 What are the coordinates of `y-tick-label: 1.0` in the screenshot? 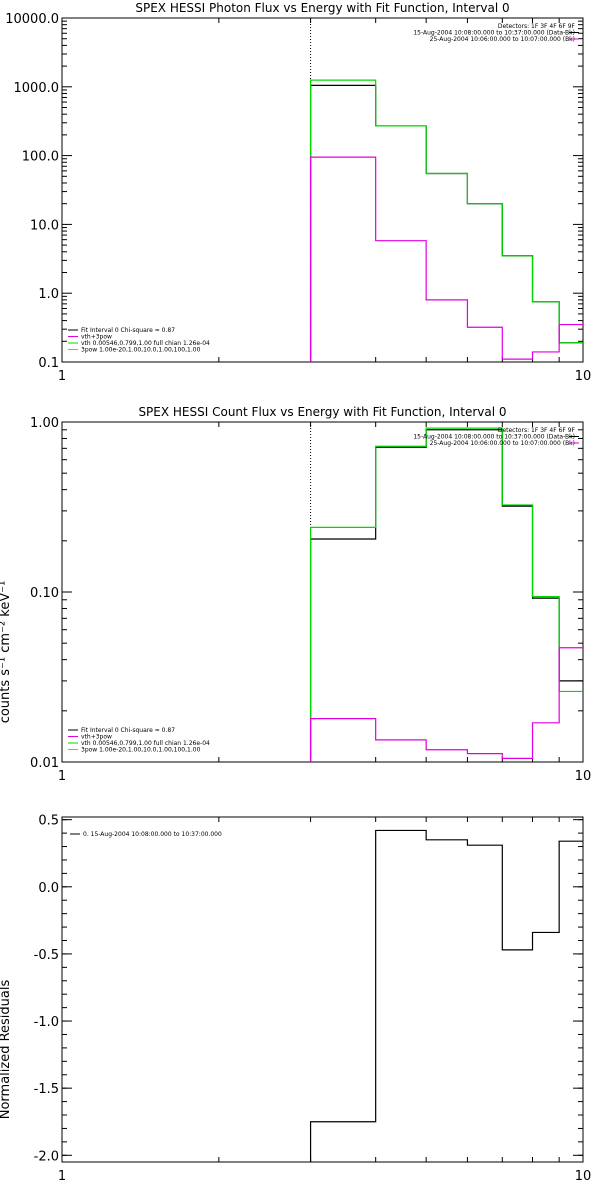 It's located at (48, 294).